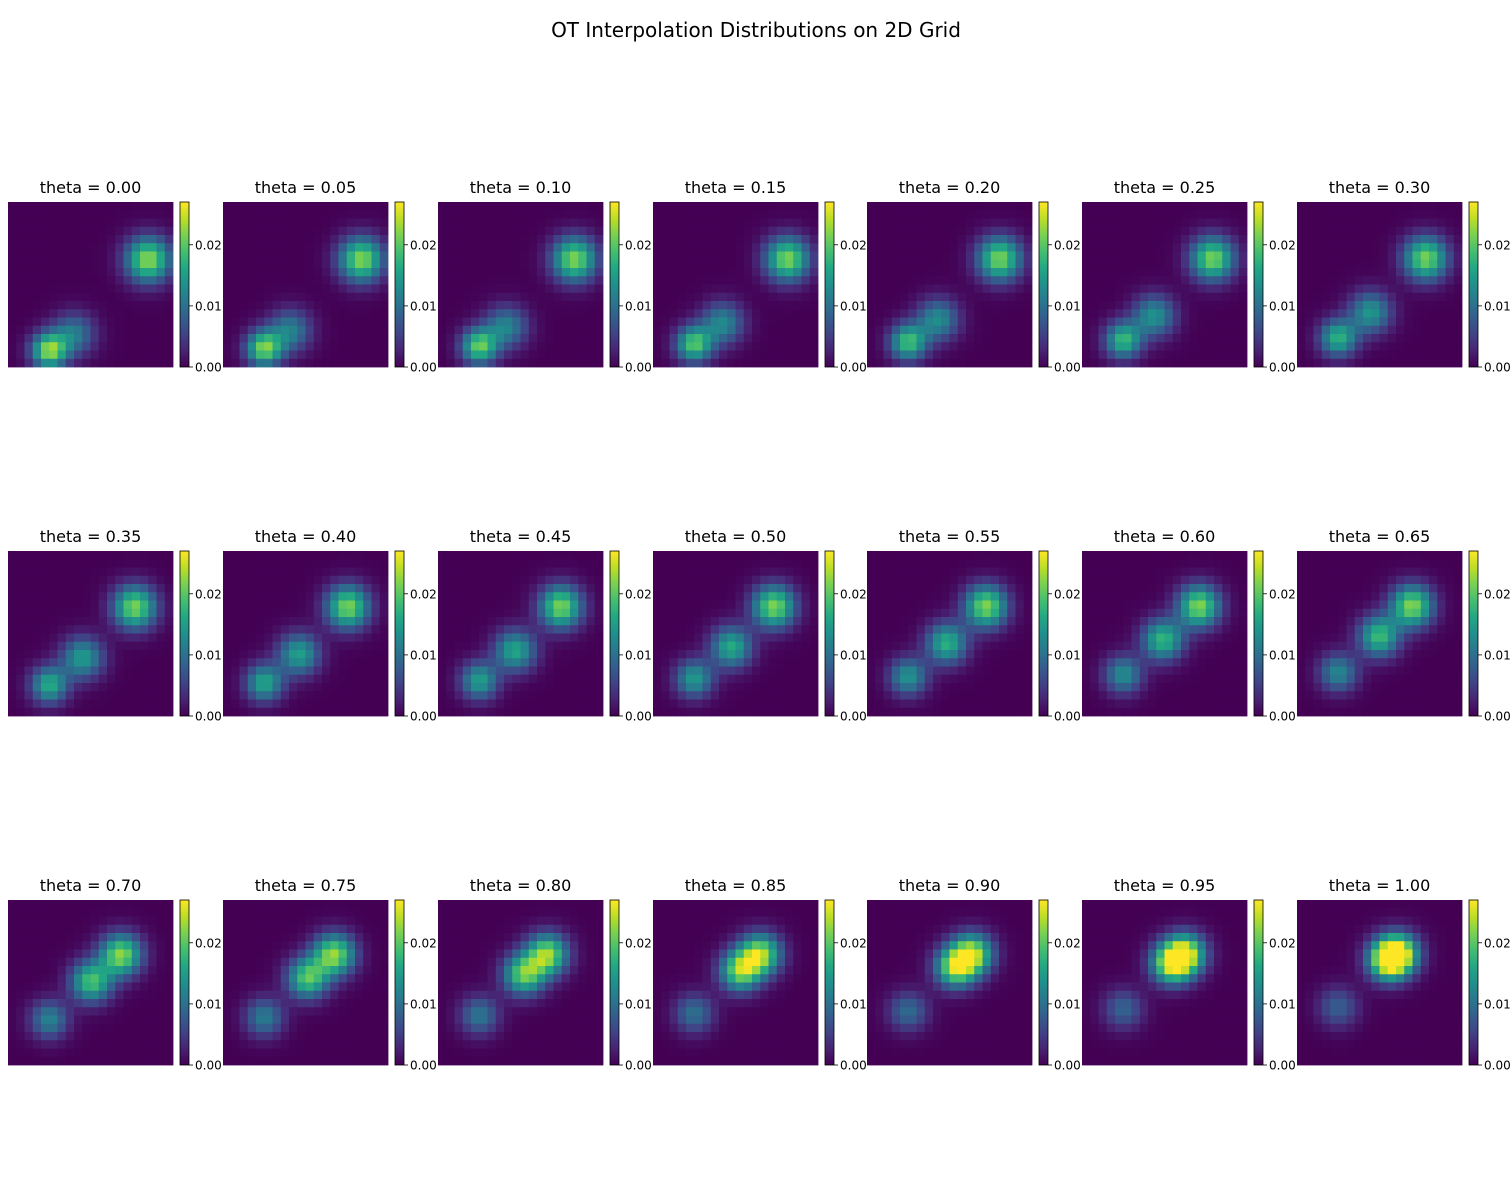 The image size is (1512, 1200). What do you see at coordinates (115, 276) in the screenshot?
I see `panel: theta = 0.000.000.010.02` at bounding box center [115, 276].